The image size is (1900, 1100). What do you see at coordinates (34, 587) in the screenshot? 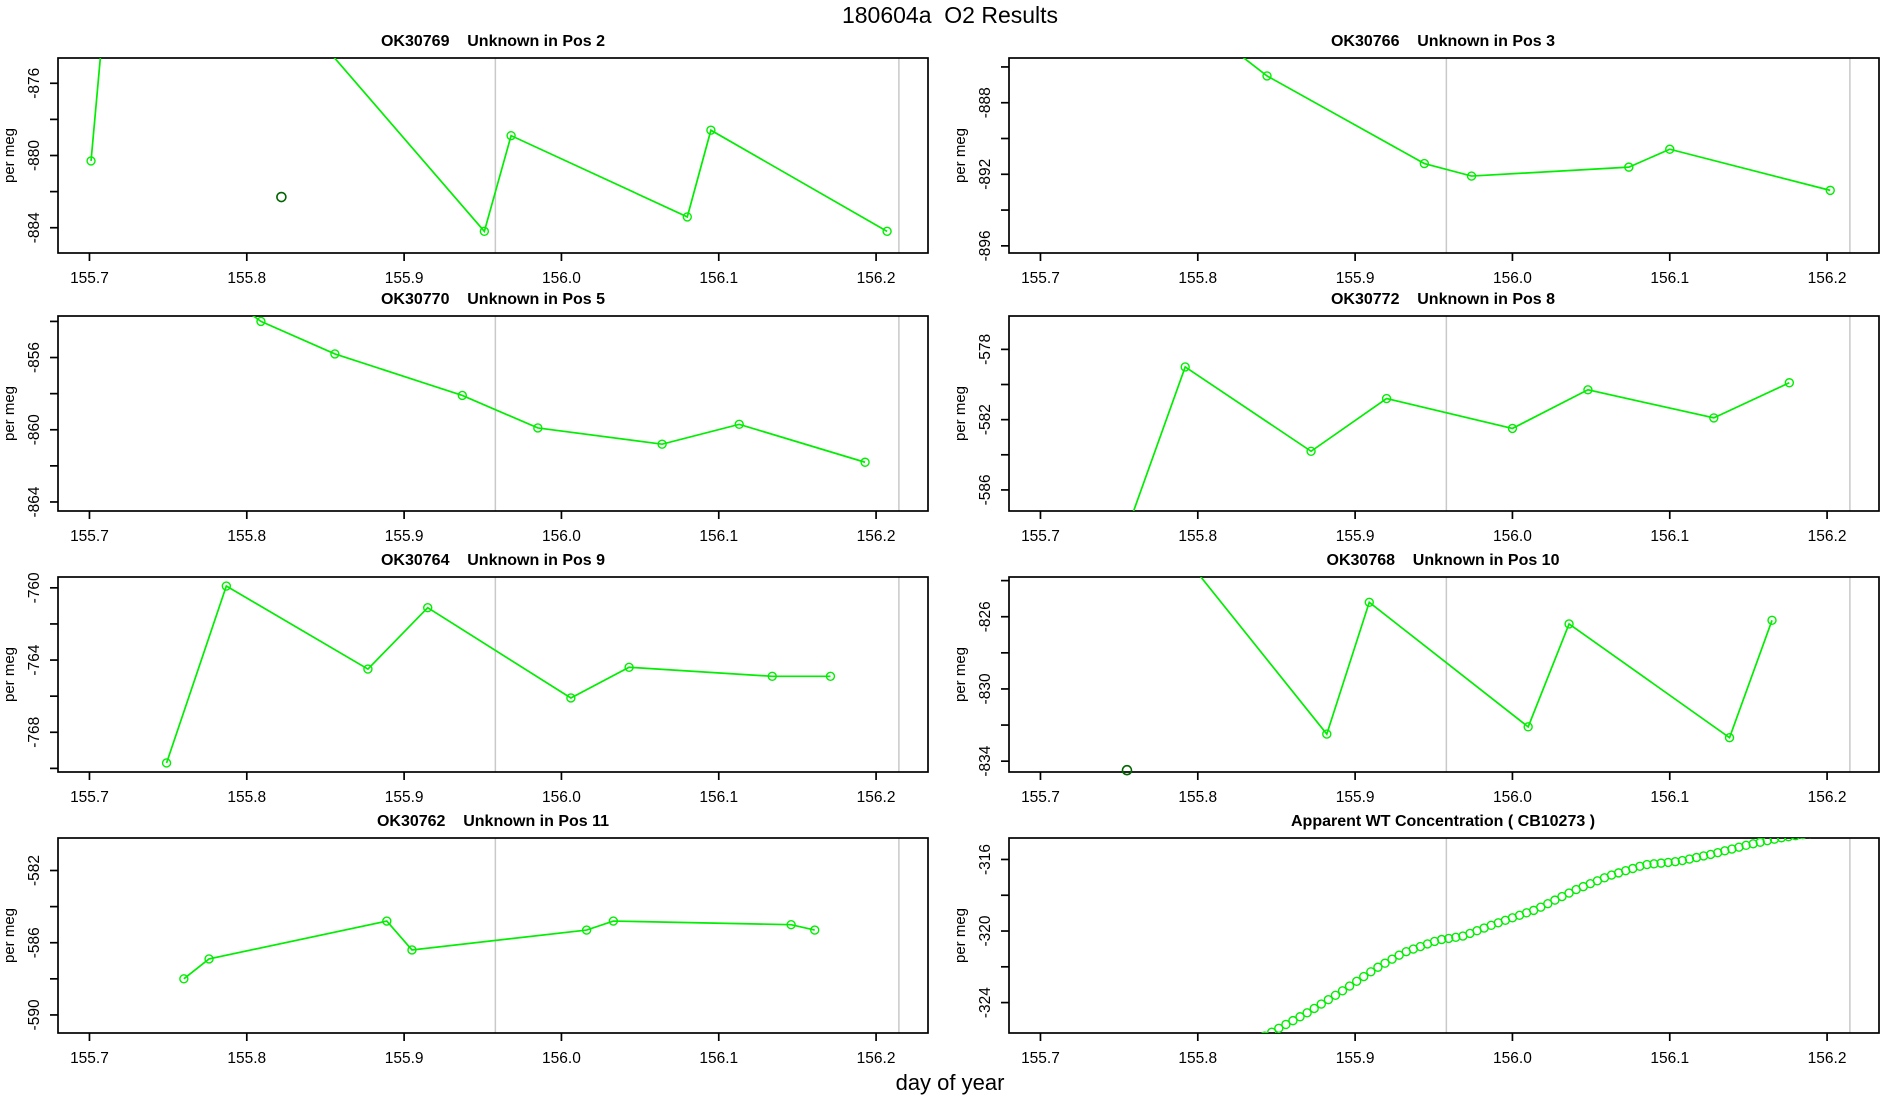
I see `y-tick-label: -760` at bounding box center [34, 587].